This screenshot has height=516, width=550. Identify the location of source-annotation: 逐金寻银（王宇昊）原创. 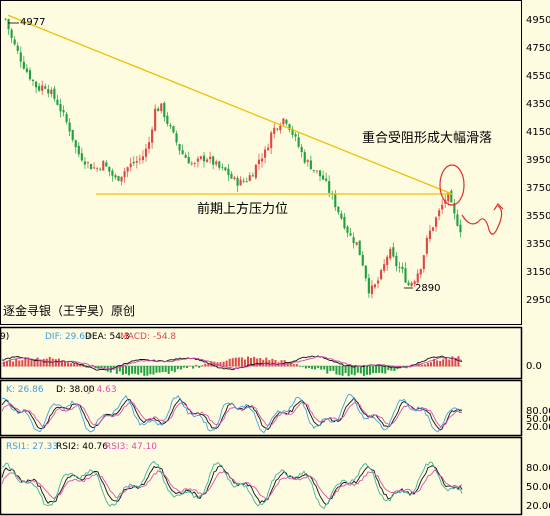
(69, 310).